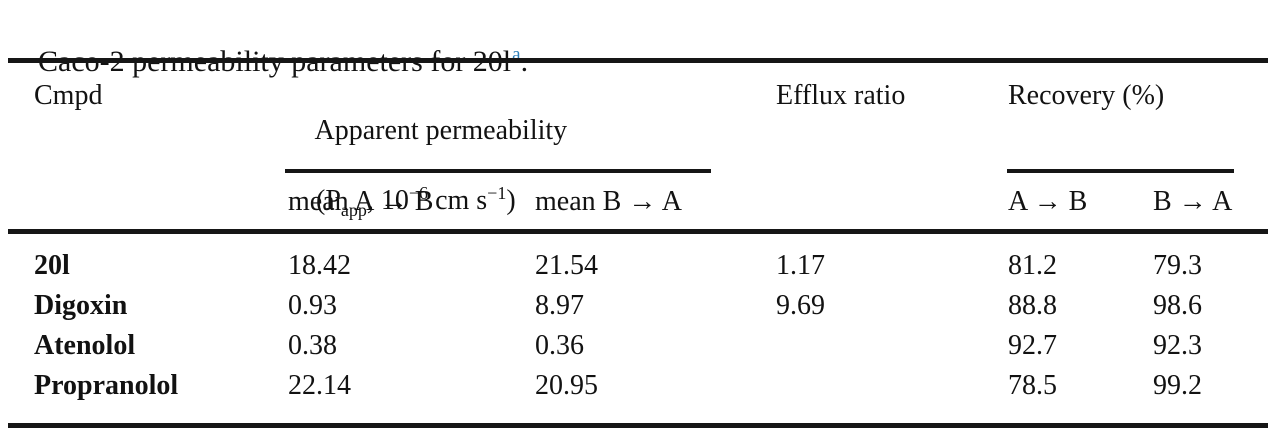  What do you see at coordinates (319, 265) in the screenshot?
I see `papp-mean-a-to-b-value: 18.42` at bounding box center [319, 265].